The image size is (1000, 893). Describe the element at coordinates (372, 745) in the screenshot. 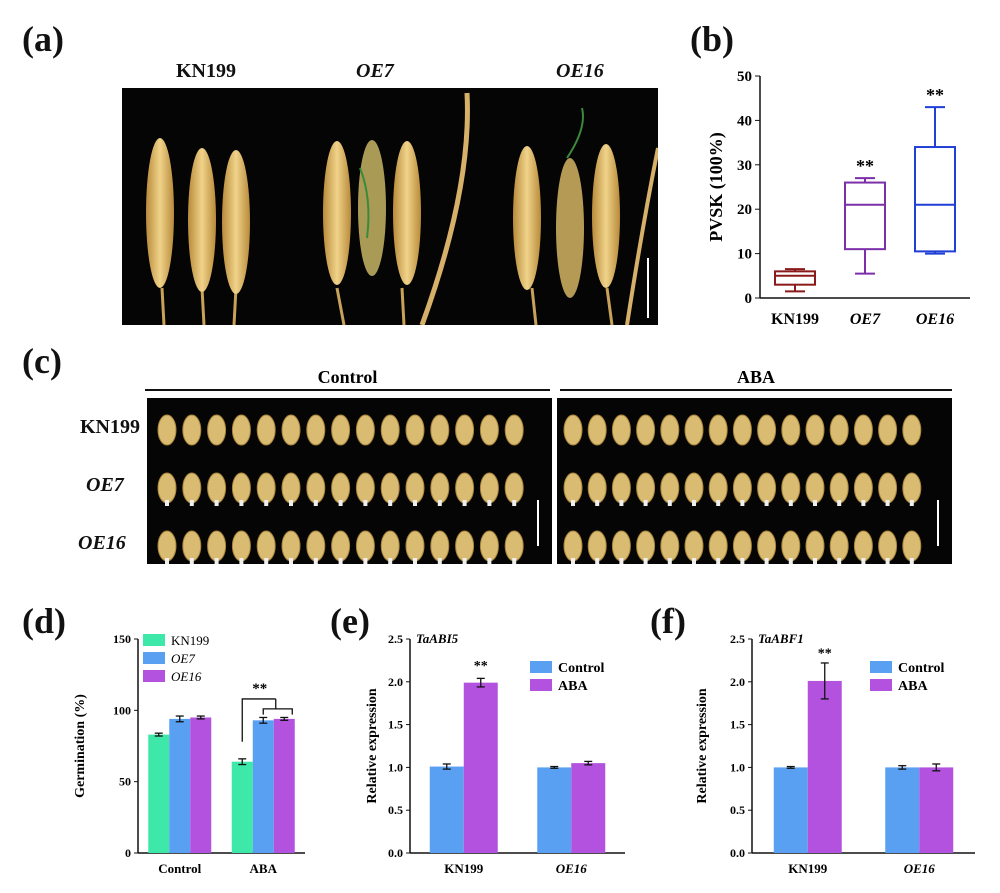

I see `y-axis-label: Relative expression` at that location.